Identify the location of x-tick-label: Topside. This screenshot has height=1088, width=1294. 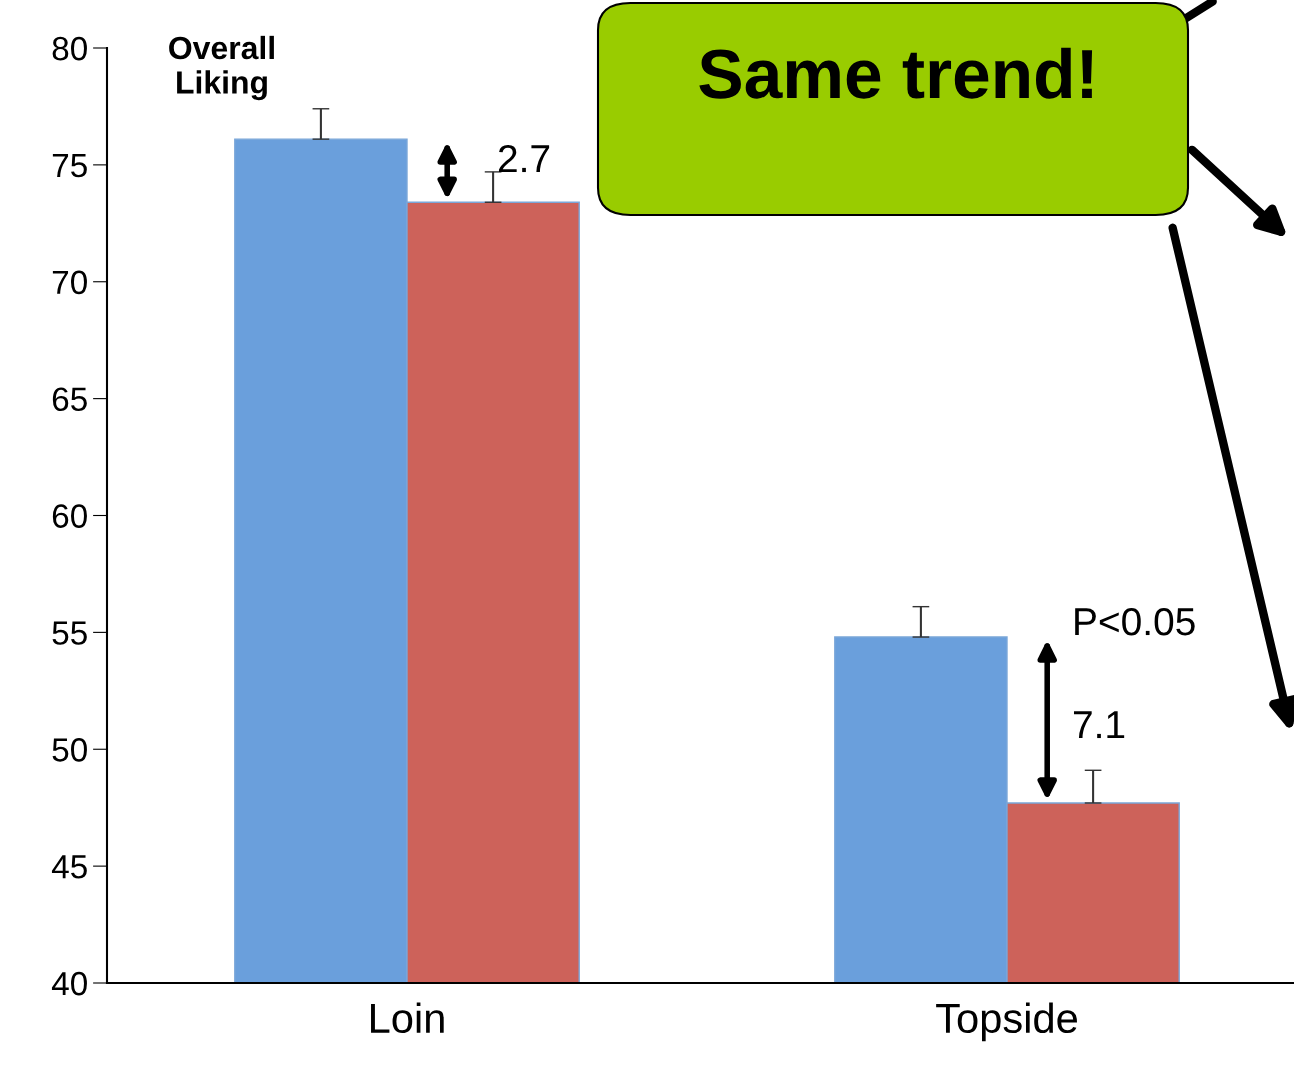
(1006, 1022).